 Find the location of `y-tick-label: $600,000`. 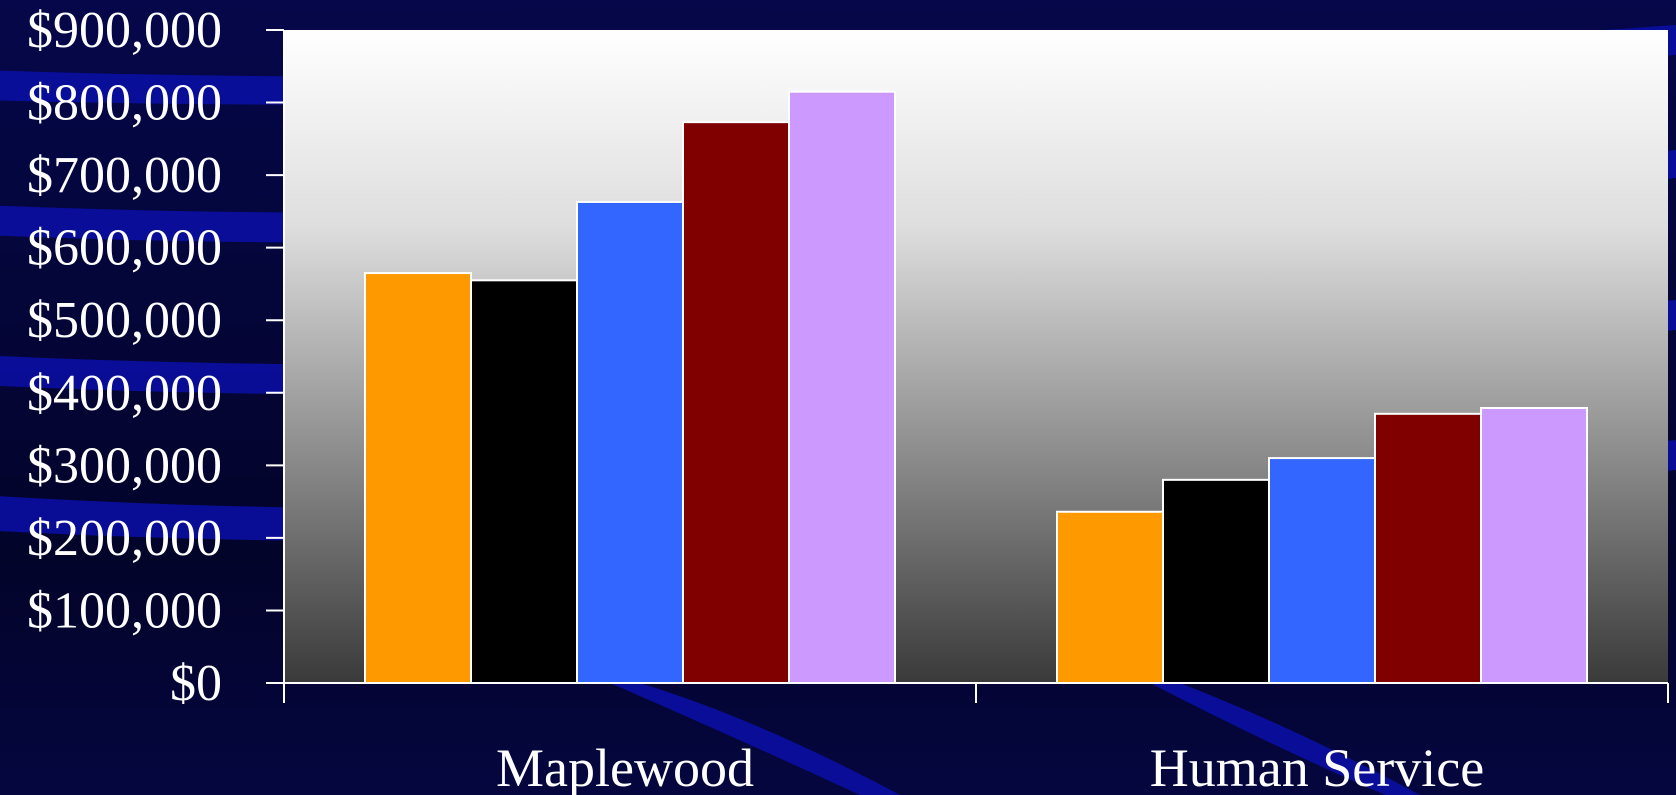

y-tick-label: $600,000 is located at coordinates (124, 248).